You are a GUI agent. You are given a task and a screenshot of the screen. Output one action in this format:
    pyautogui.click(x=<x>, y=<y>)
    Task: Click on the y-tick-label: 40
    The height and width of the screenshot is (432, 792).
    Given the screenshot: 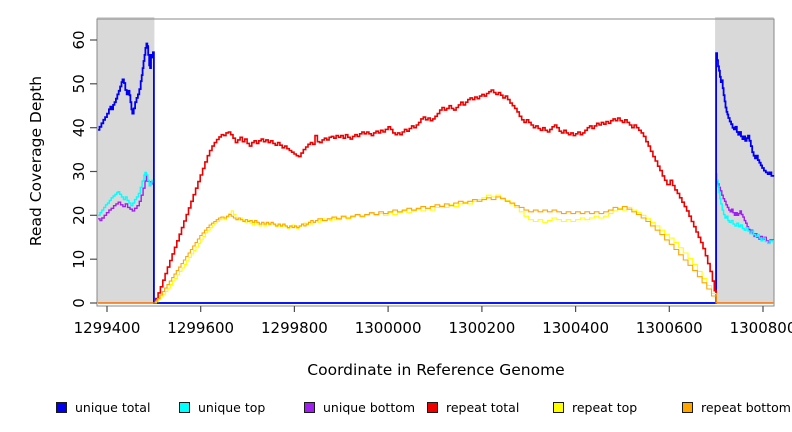 What is the action you would take?
    pyautogui.click(x=79, y=127)
    